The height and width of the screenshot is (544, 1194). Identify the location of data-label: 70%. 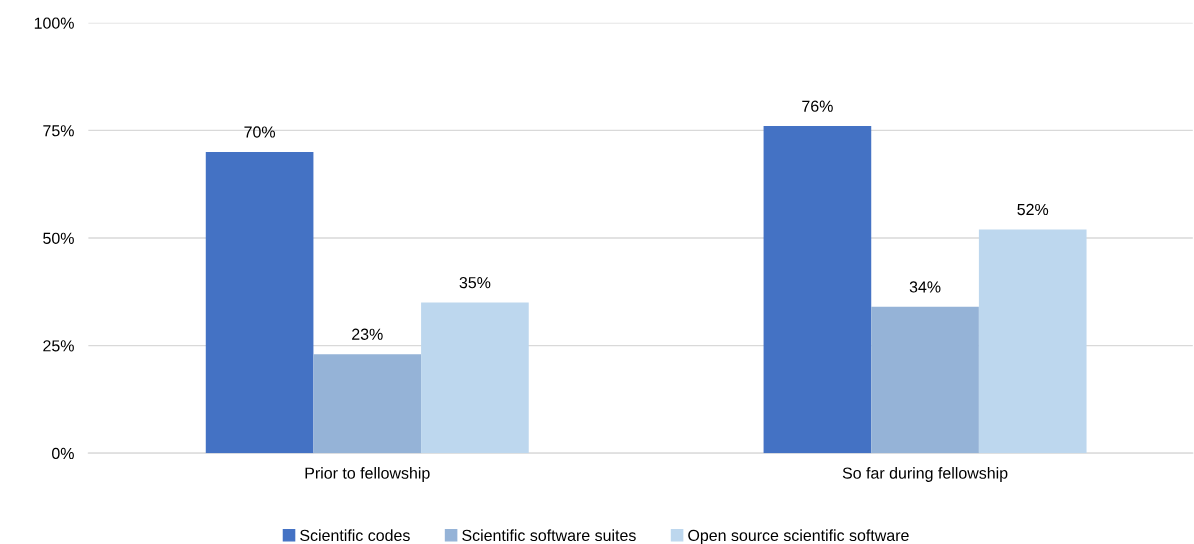
(260, 132).